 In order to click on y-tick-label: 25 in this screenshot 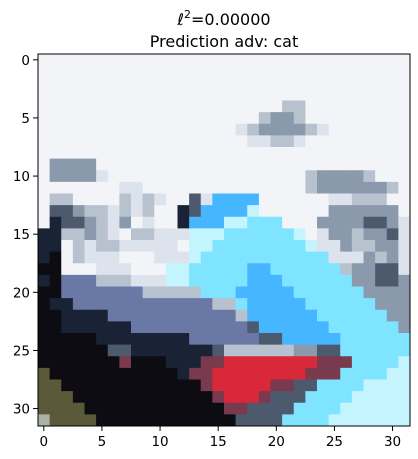, I will do `click(21, 351)`.